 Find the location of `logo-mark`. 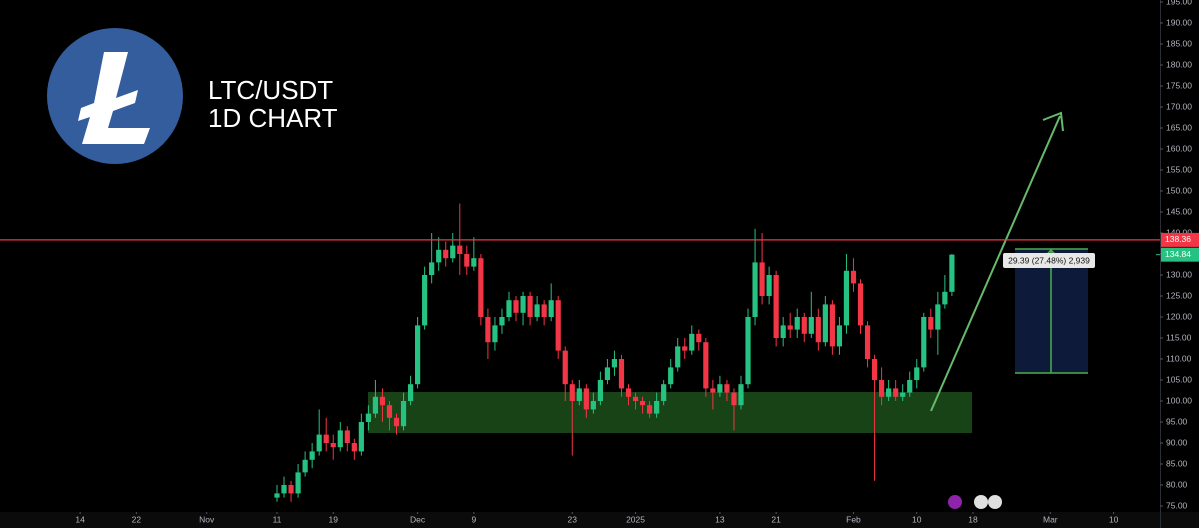

logo-mark is located at coordinates (114, 98).